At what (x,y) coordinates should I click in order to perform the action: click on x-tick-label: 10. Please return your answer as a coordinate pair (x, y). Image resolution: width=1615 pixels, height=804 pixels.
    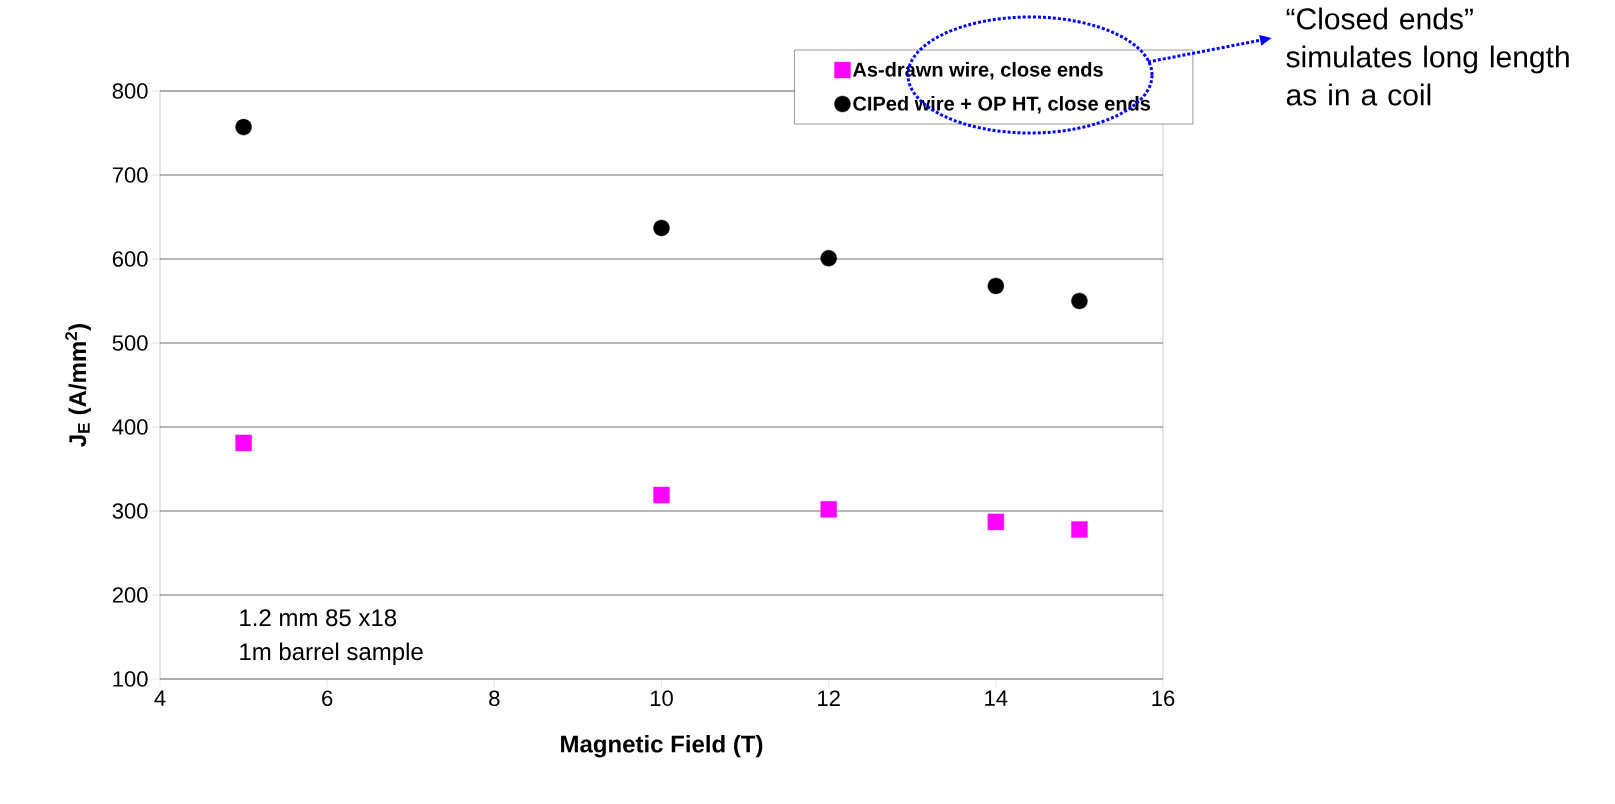
    Looking at the image, I should click on (661, 698).